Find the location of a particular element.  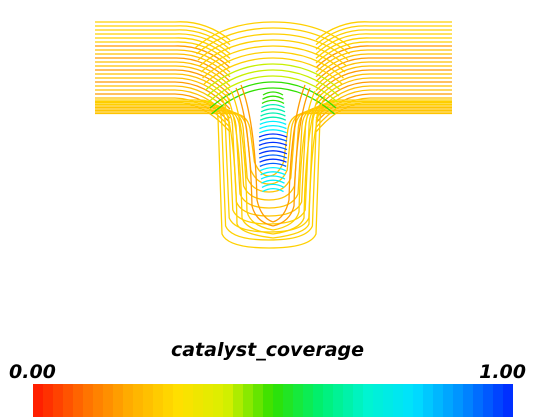

colorbar-title: catalyst_coverage is located at coordinates (267, 350).